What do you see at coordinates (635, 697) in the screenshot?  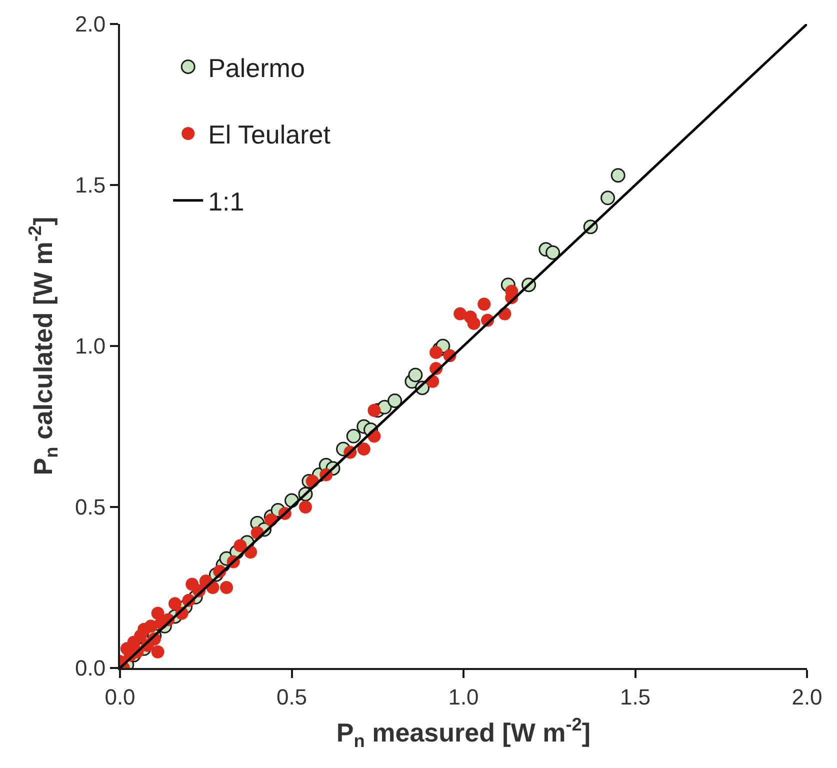 I see `x-tick-label: 1.5` at bounding box center [635, 697].